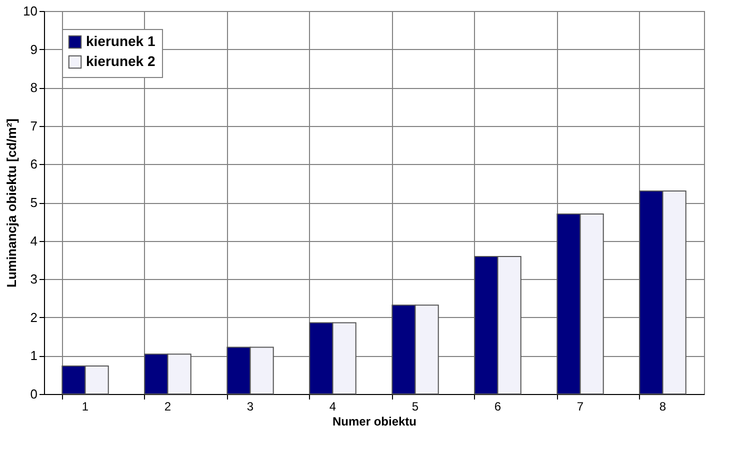 Image resolution: width=750 pixels, height=455 pixels. I want to click on x-tick-label: 1, so click(85, 407).